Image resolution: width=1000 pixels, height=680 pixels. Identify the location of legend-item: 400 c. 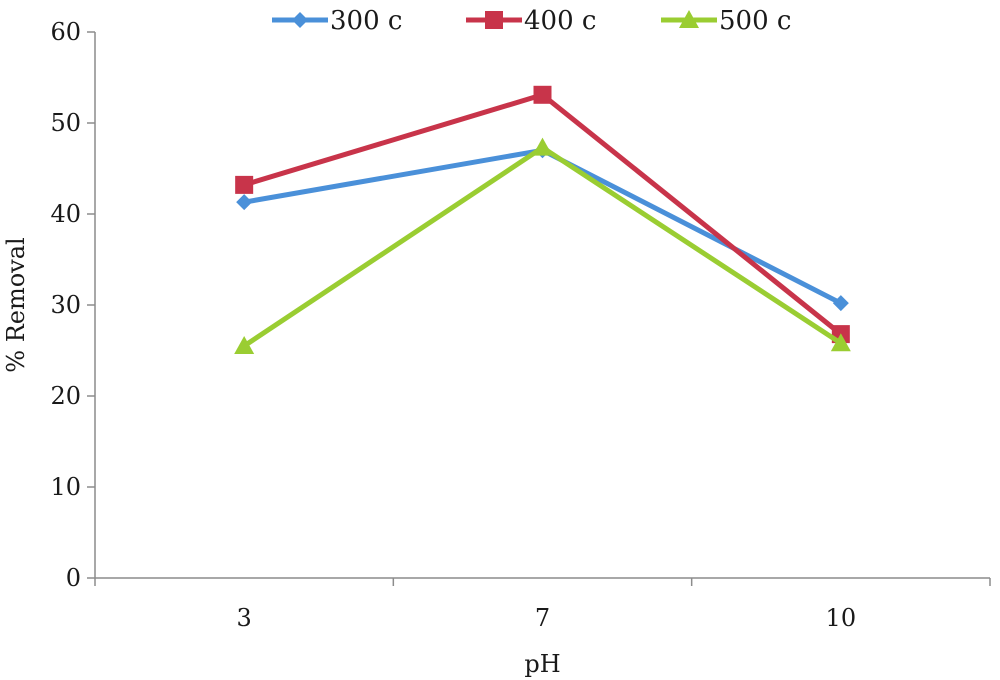
(531, 21).